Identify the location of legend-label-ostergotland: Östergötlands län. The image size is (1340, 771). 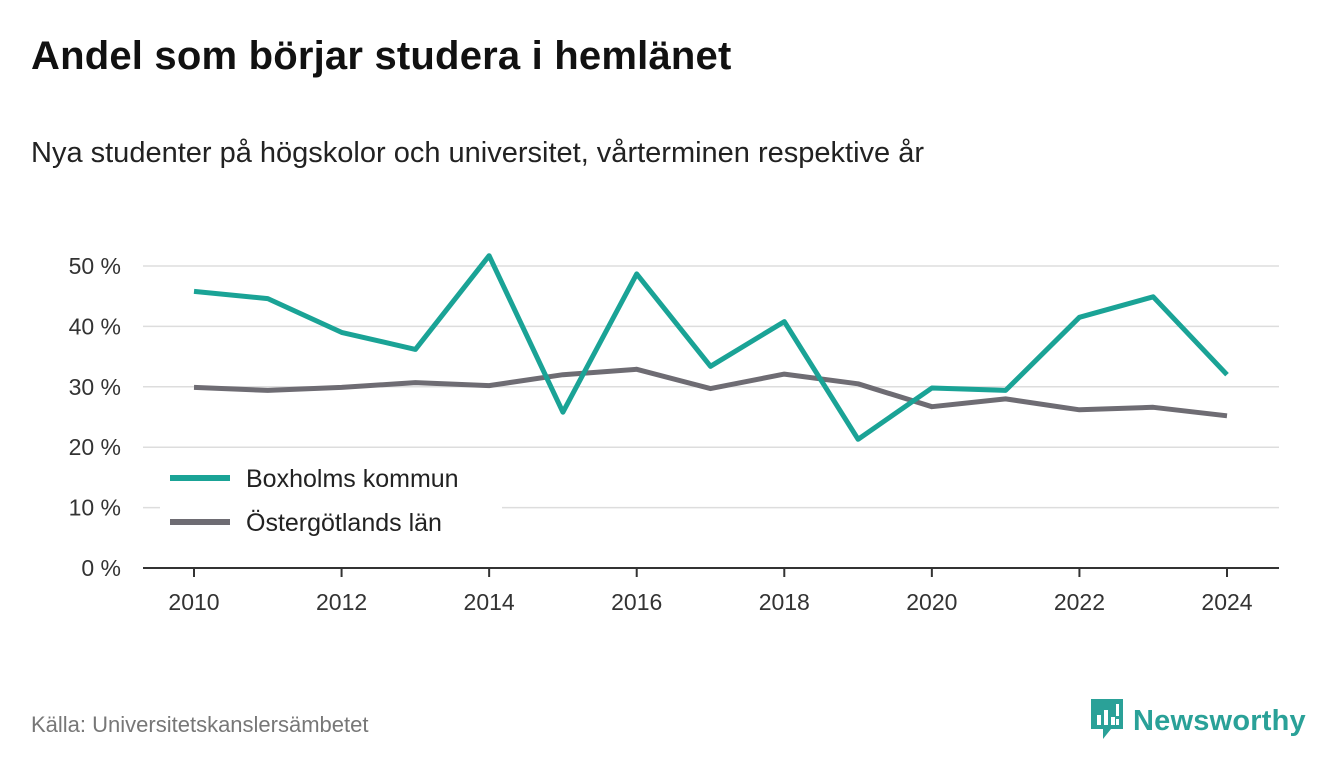
(344, 523).